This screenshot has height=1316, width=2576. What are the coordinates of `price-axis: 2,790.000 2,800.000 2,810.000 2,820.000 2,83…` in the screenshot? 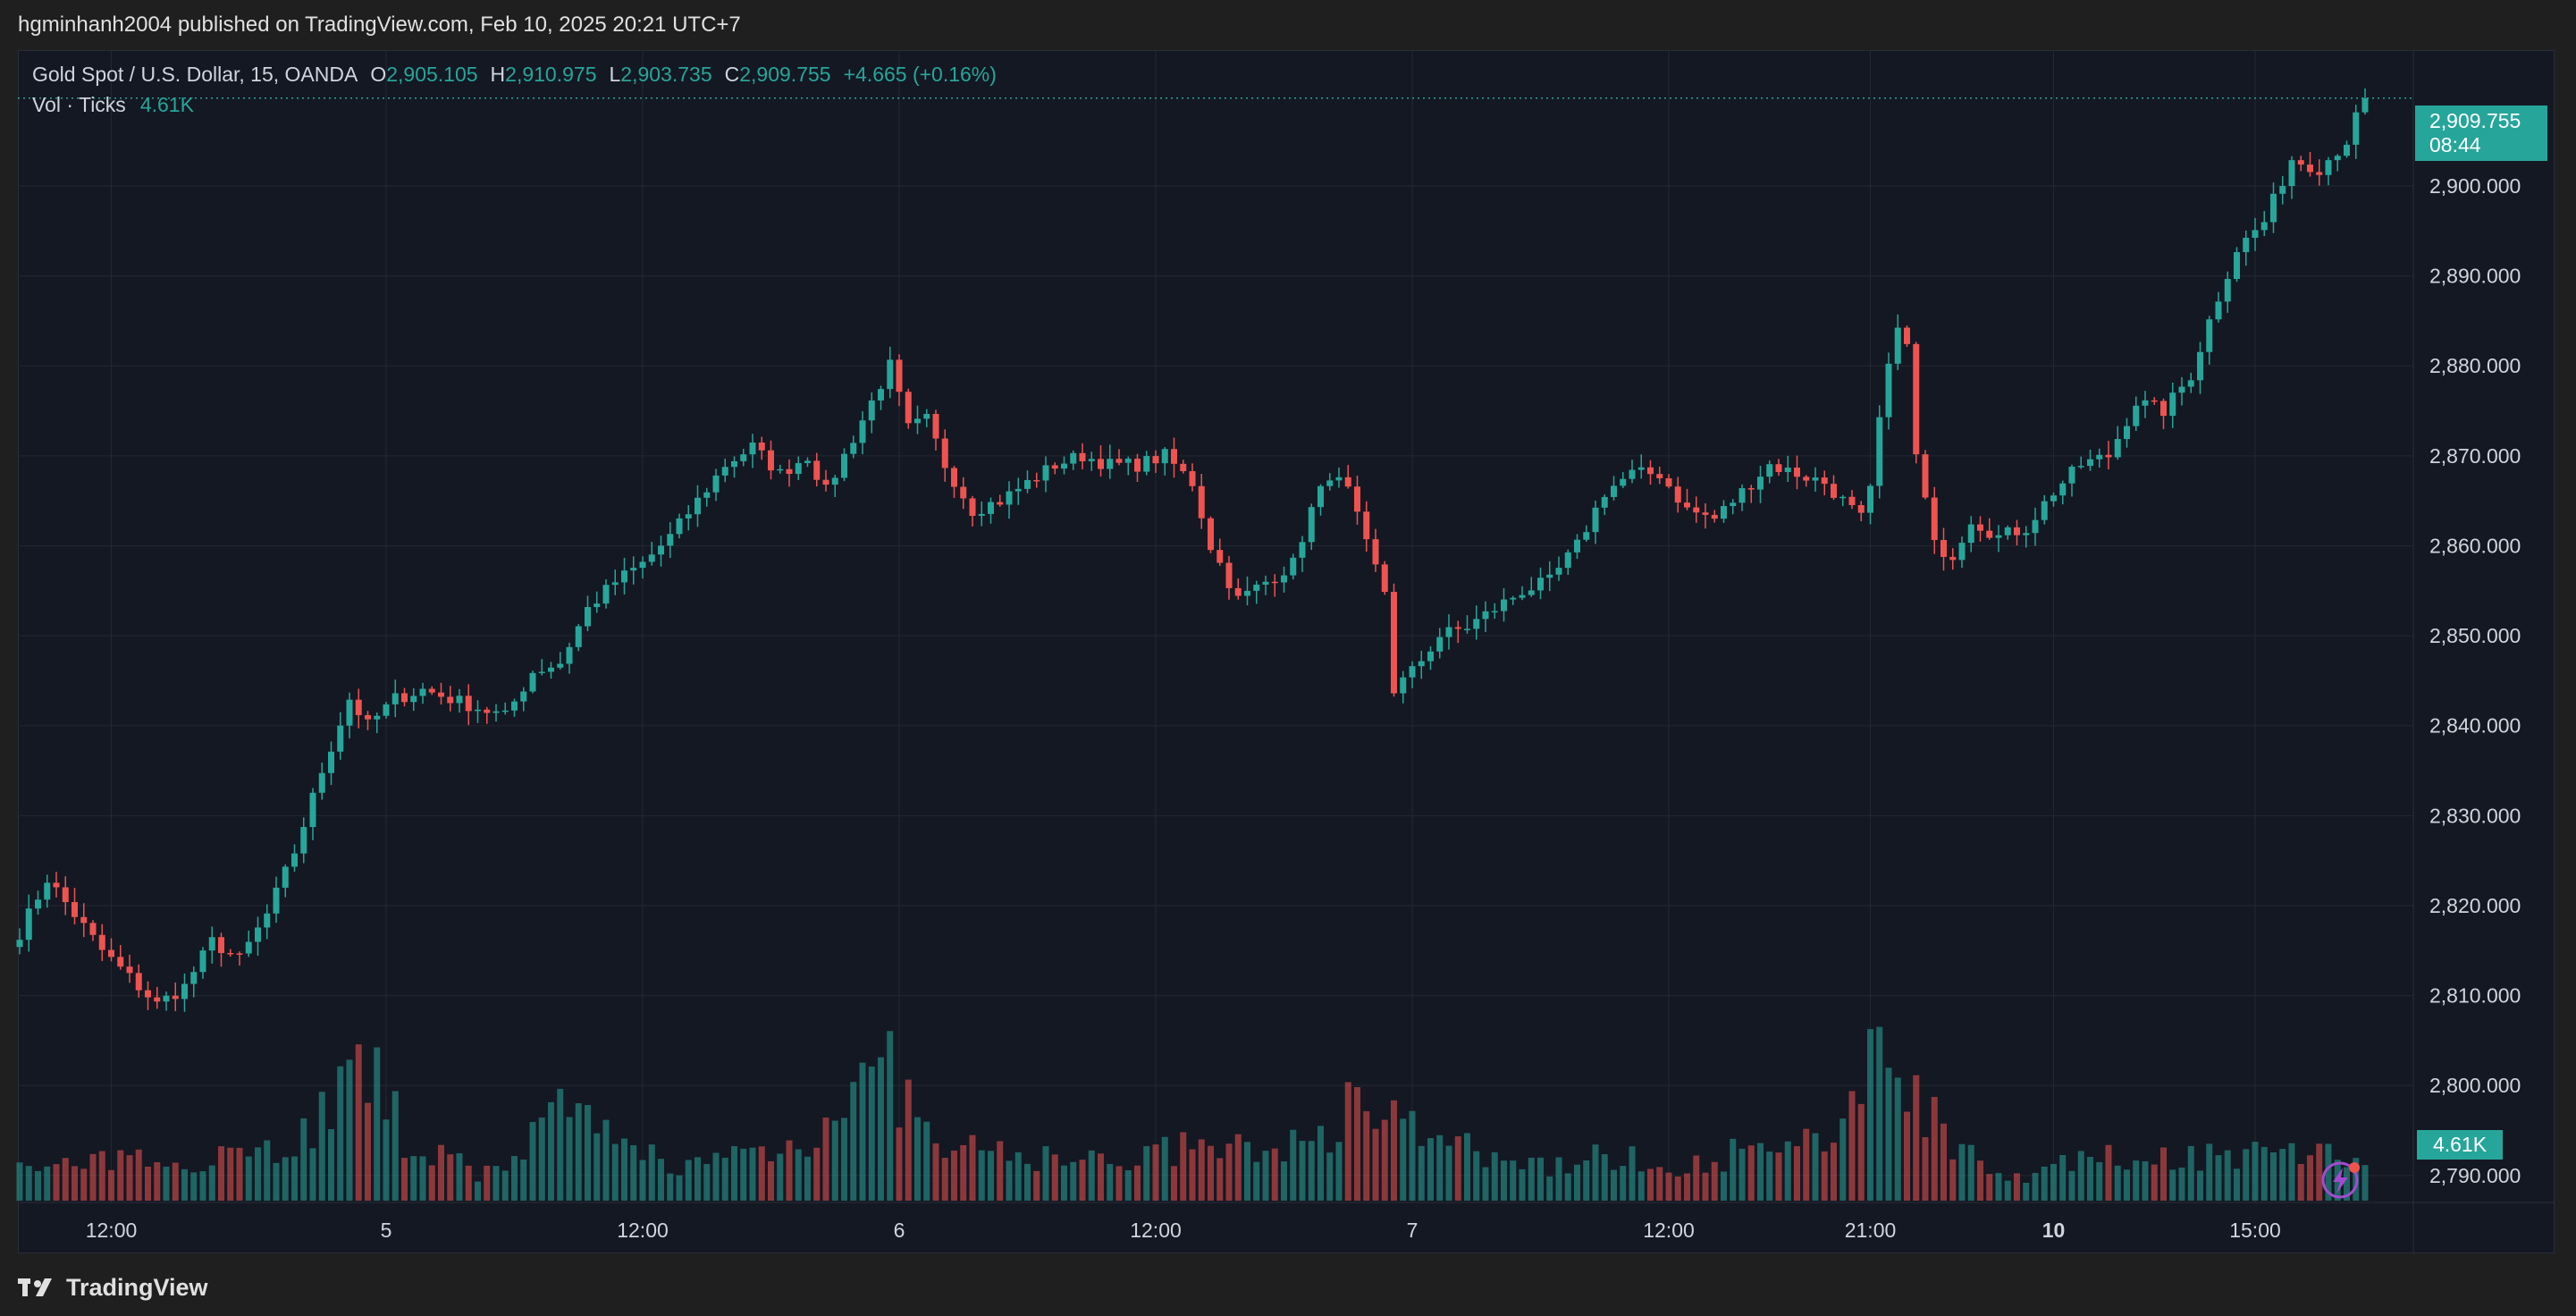 It's located at (2475, 680).